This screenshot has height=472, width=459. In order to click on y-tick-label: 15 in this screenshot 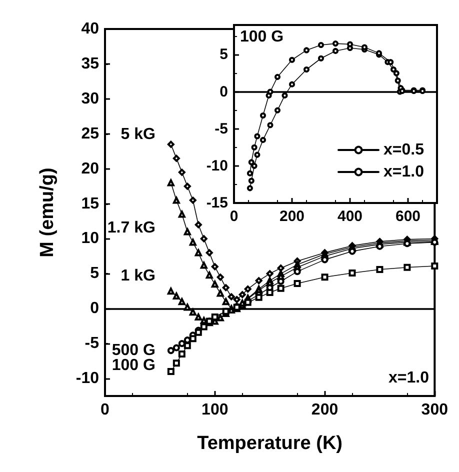, I will do `click(90, 203)`.